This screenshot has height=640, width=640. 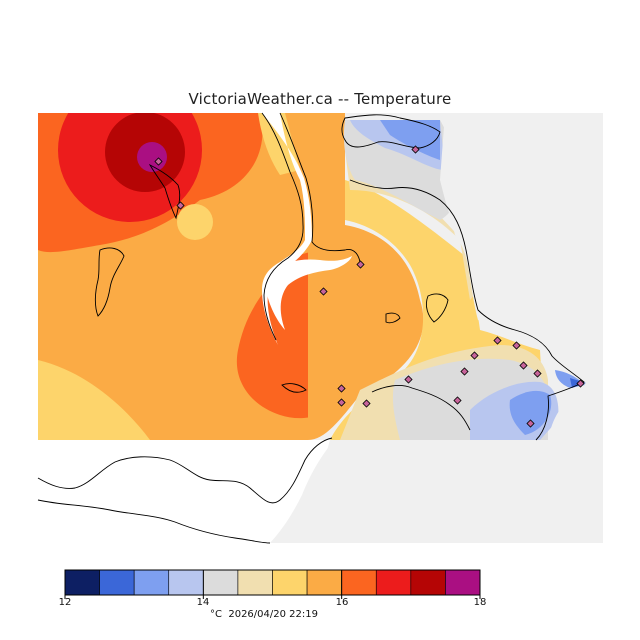 I want to click on temp-band-15.5-16-east, so click(x=366, y=276).